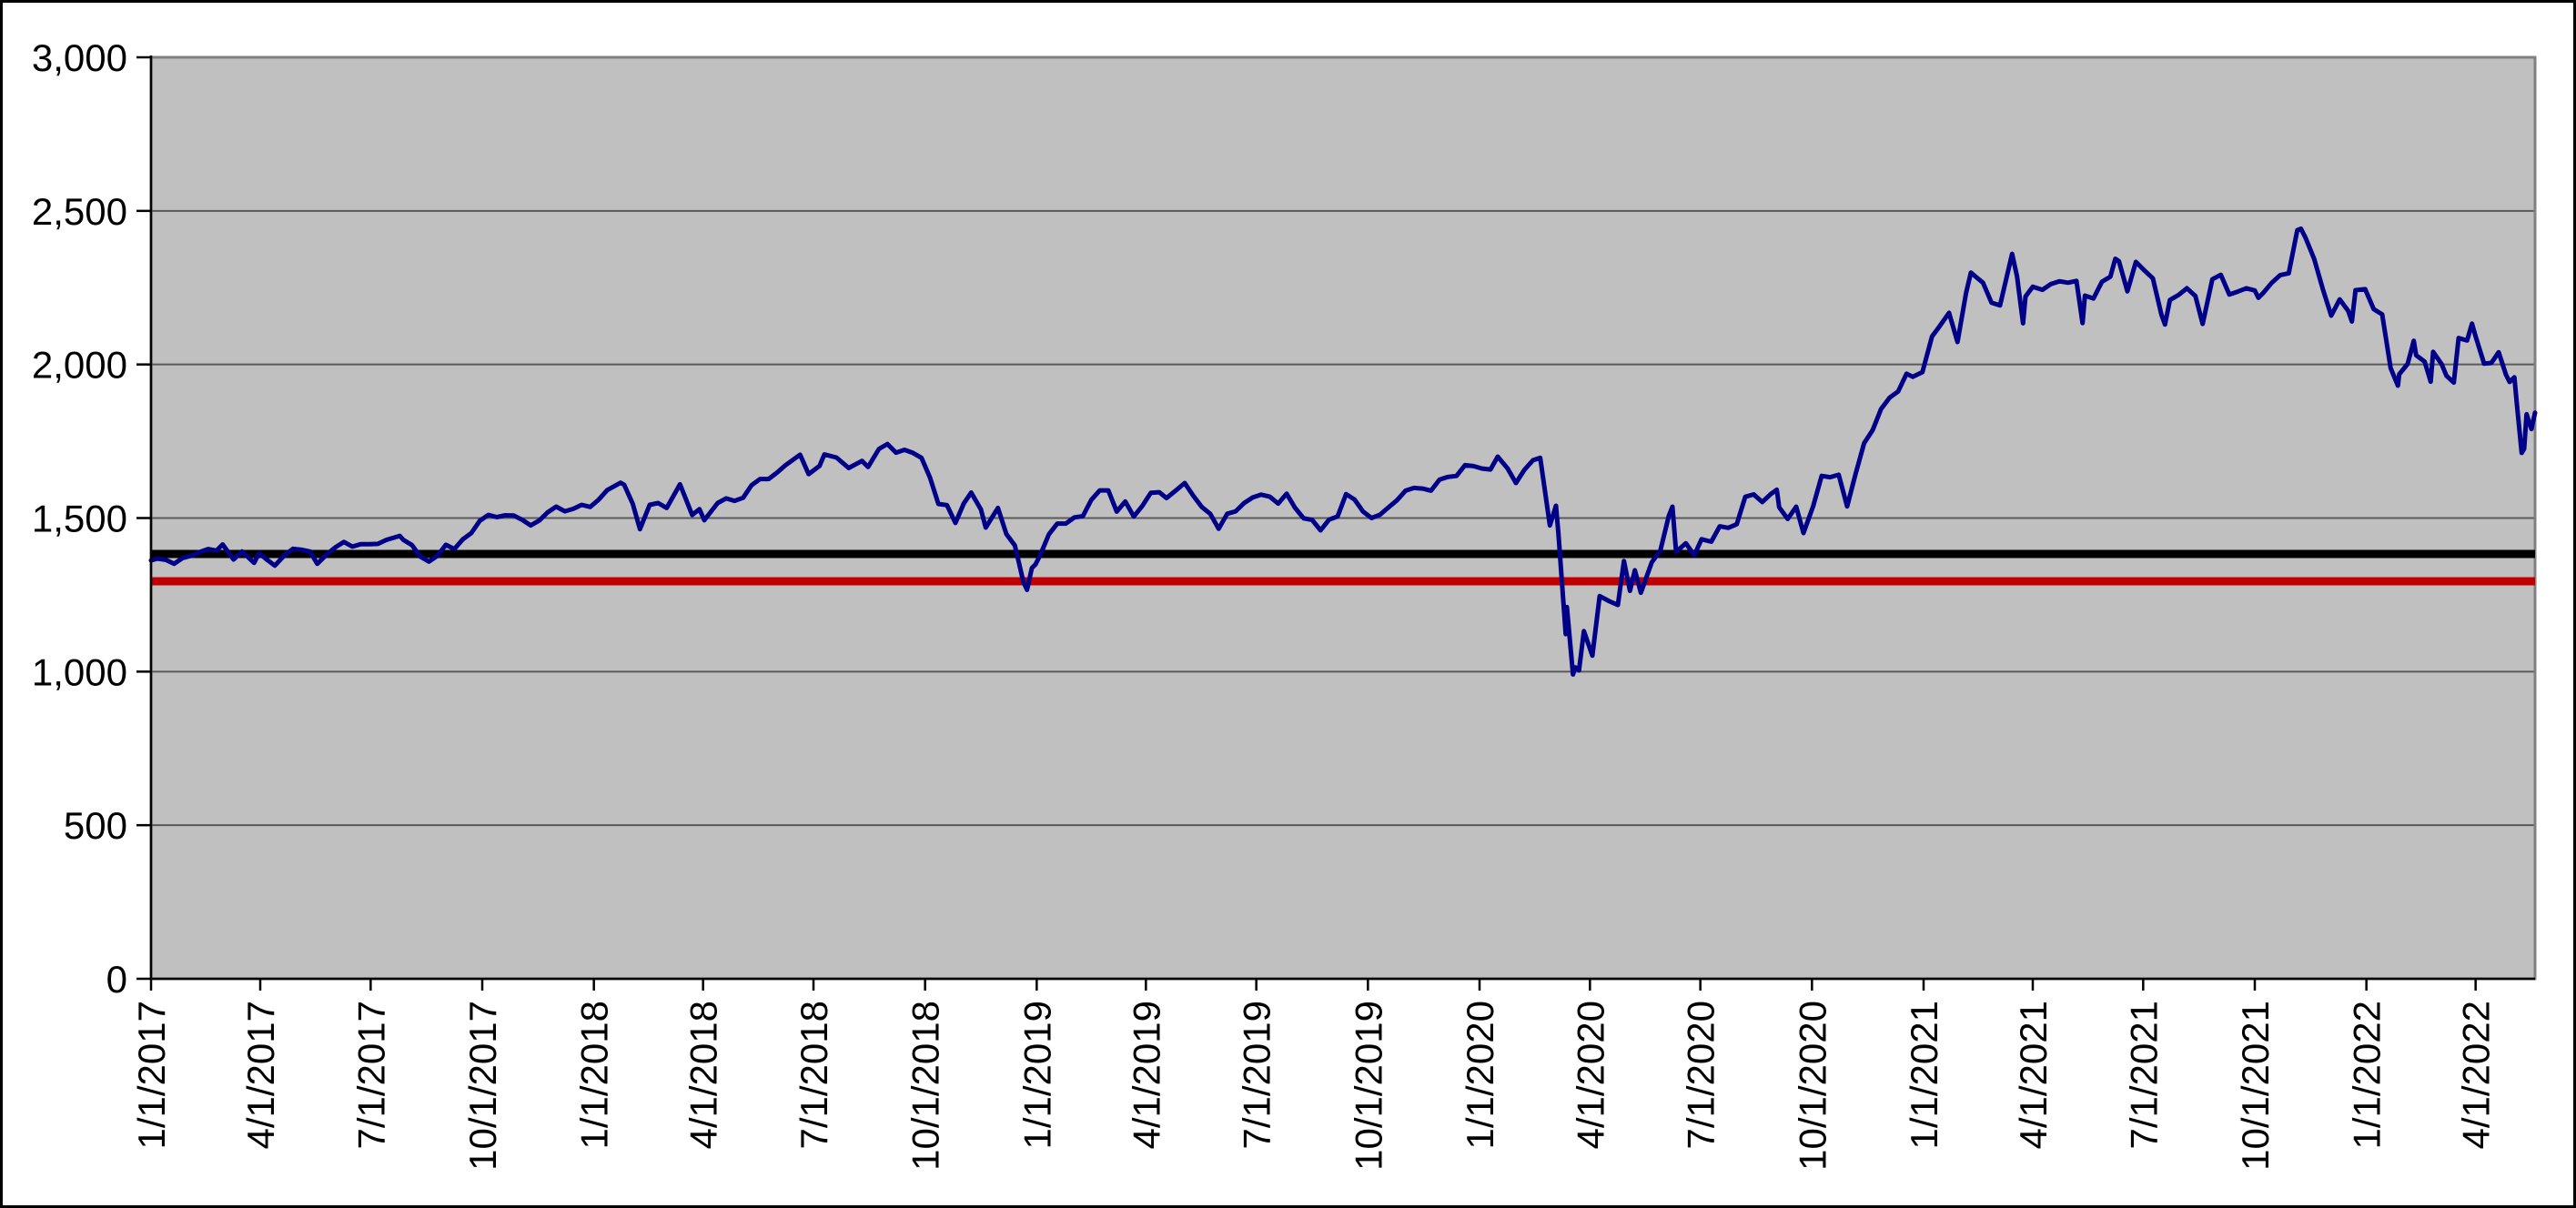  Describe the element at coordinates (116, 979) in the screenshot. I see `y-axis-label: 0` at that location.